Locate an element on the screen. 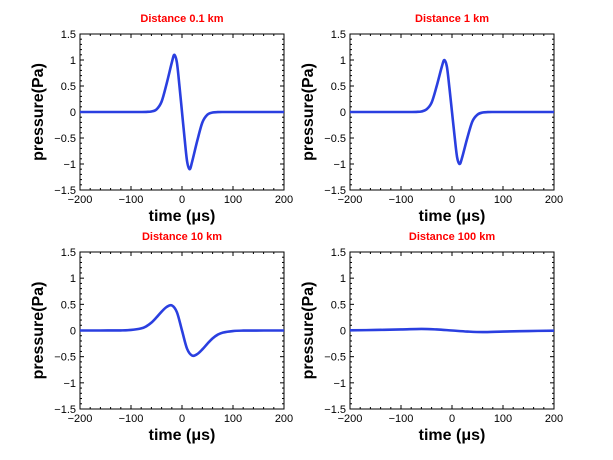 This screenshot has height=460, width=613. chart-title: Distance 10 km is located at coordinates (182, 237).